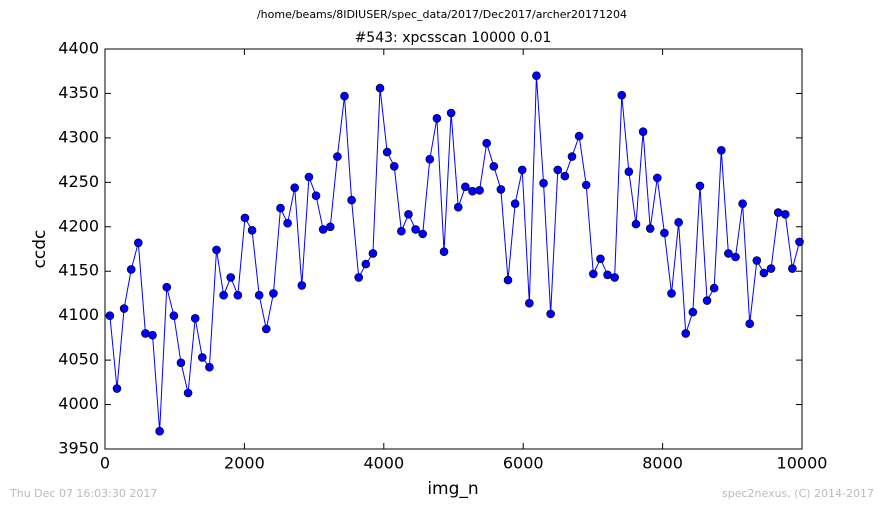 The image size is (884, 509). Describe the element at coordinates (453, 38) in the screenshot. I see `chart-title: #543: xpcsscan 10000 0.01` at that location.